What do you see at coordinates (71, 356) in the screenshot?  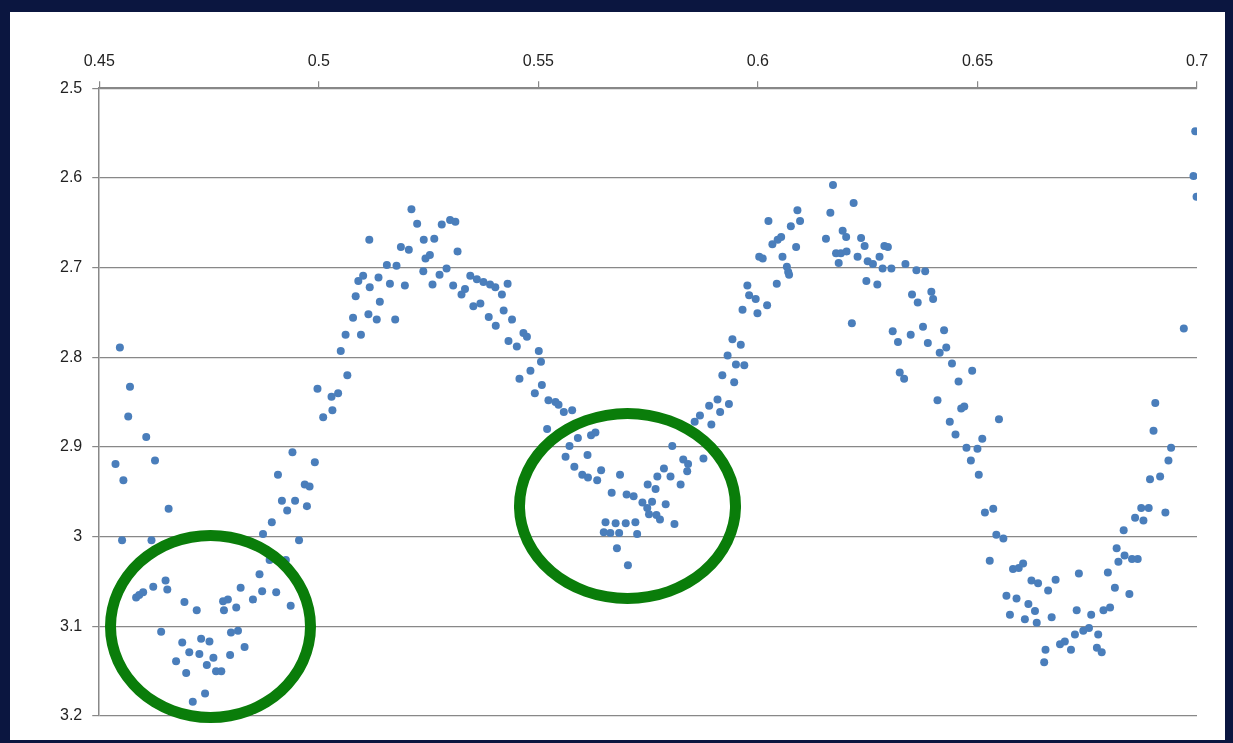 I see `y-tick-label: 2.8` at bounding box center [71, 356].